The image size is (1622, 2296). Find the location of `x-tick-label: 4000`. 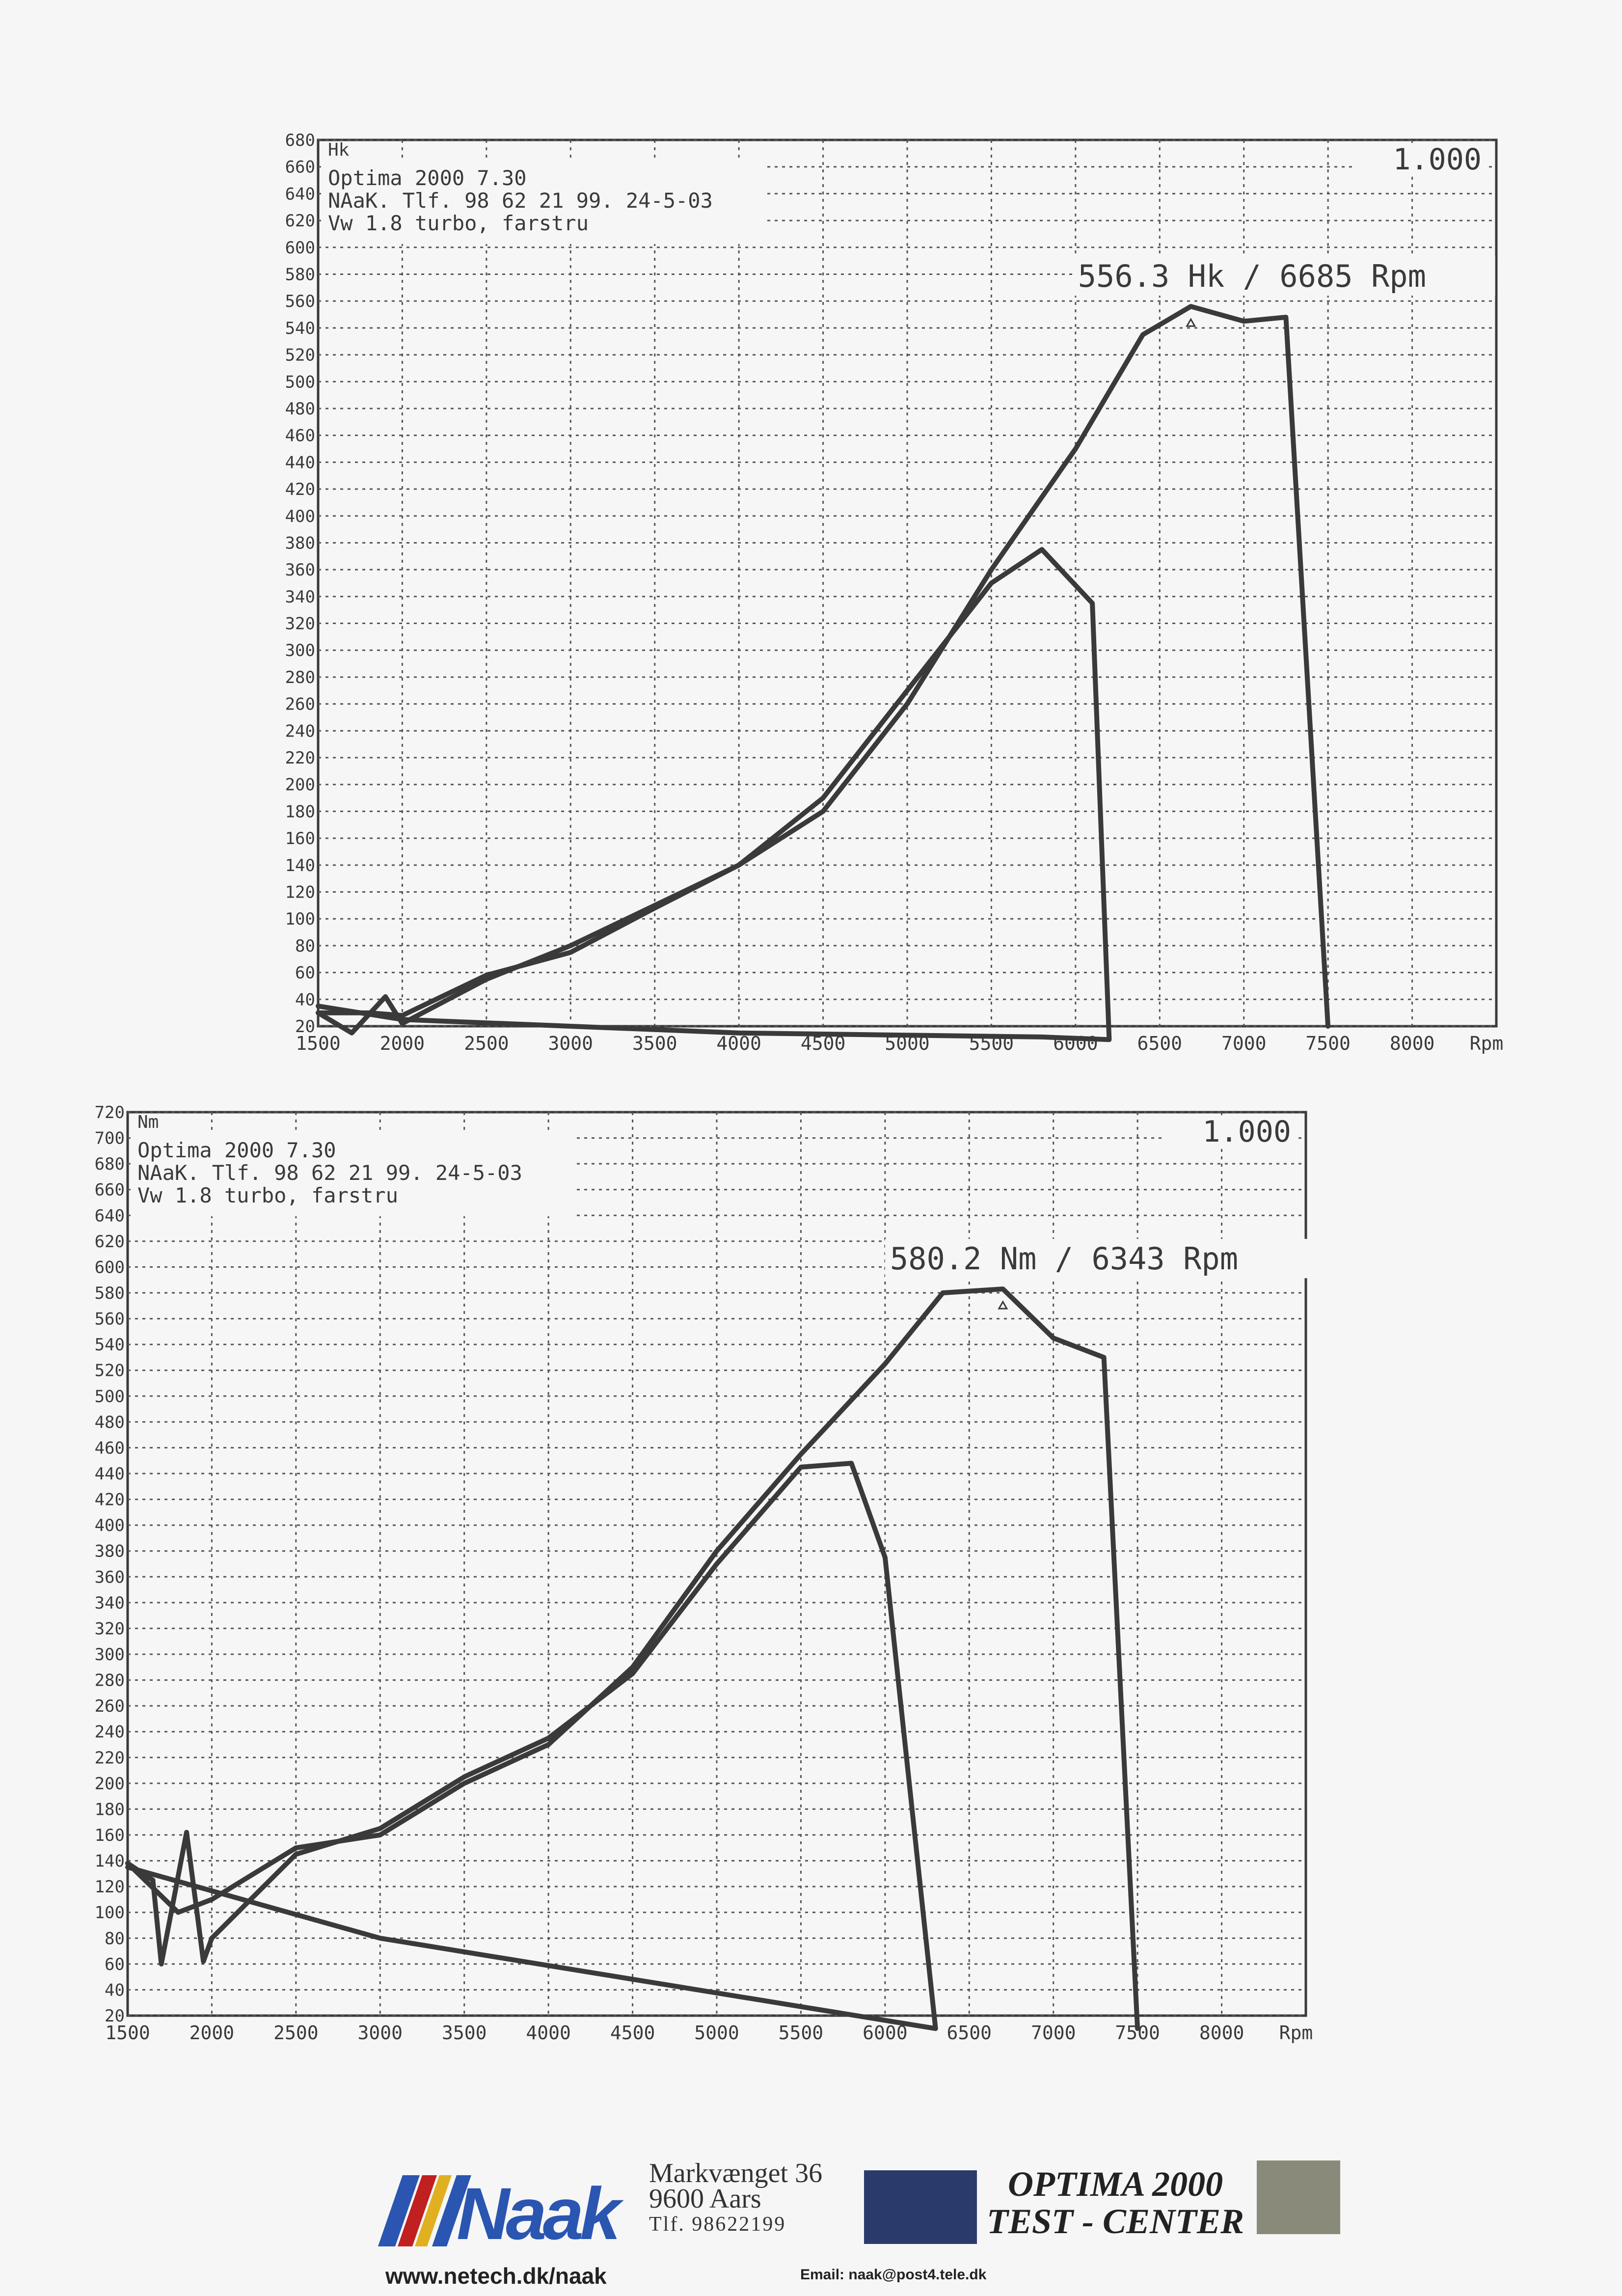

x-tick-label: 4000 is located at coordinates (738, 1043).